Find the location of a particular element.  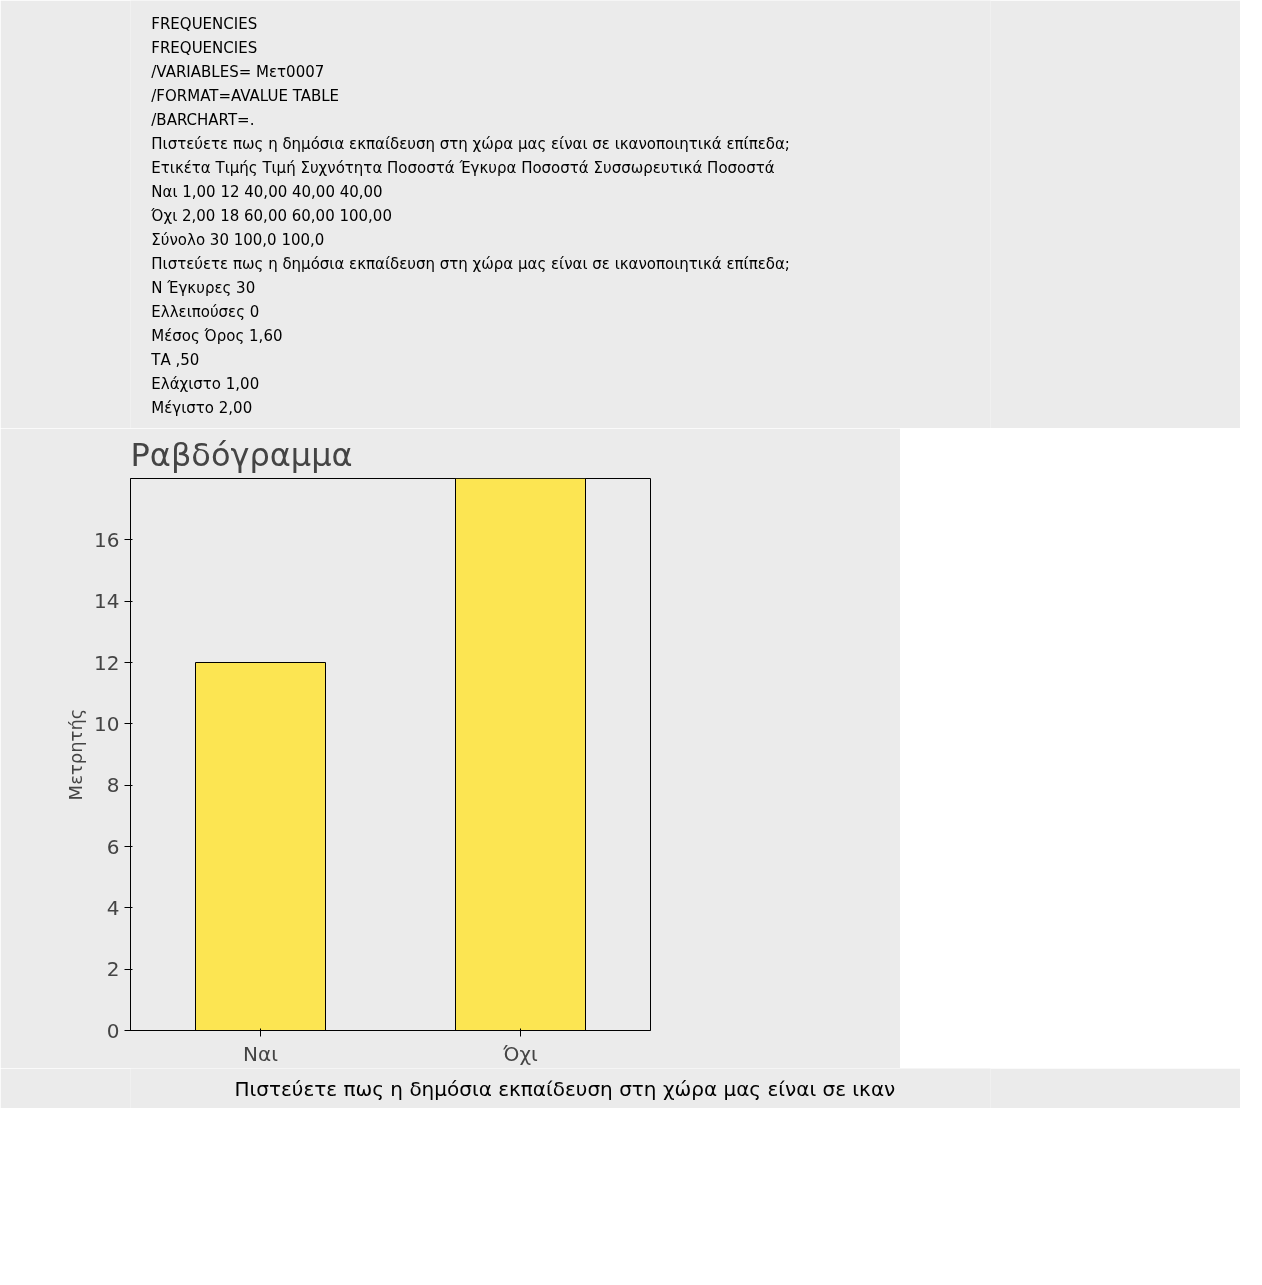

text: Ναι 1,00 12 40,00 40,00 40,00 is located at coordinates (267, 191).